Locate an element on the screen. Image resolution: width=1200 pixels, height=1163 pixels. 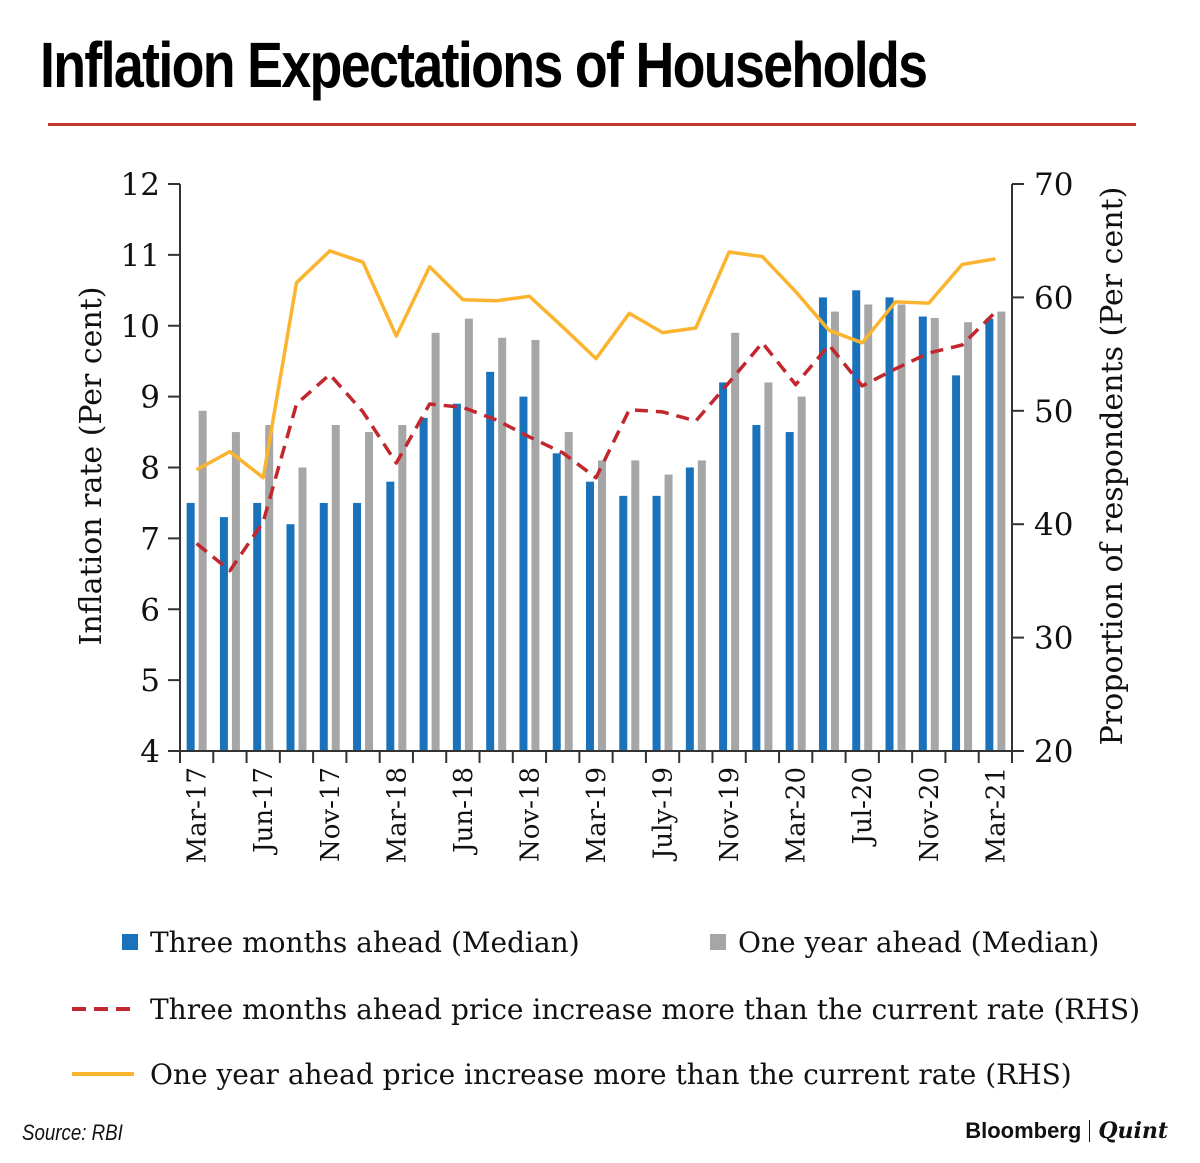
y-right-tick-label: 20 is located at coordinates (1053, 752).